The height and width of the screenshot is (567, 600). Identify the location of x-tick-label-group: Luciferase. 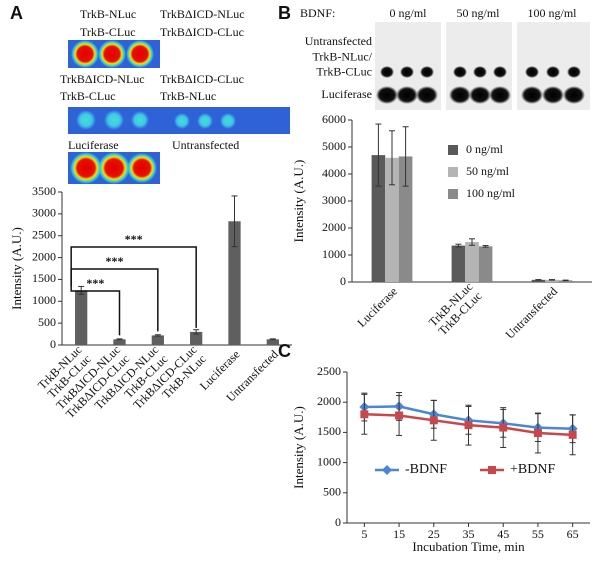
(377, 307).